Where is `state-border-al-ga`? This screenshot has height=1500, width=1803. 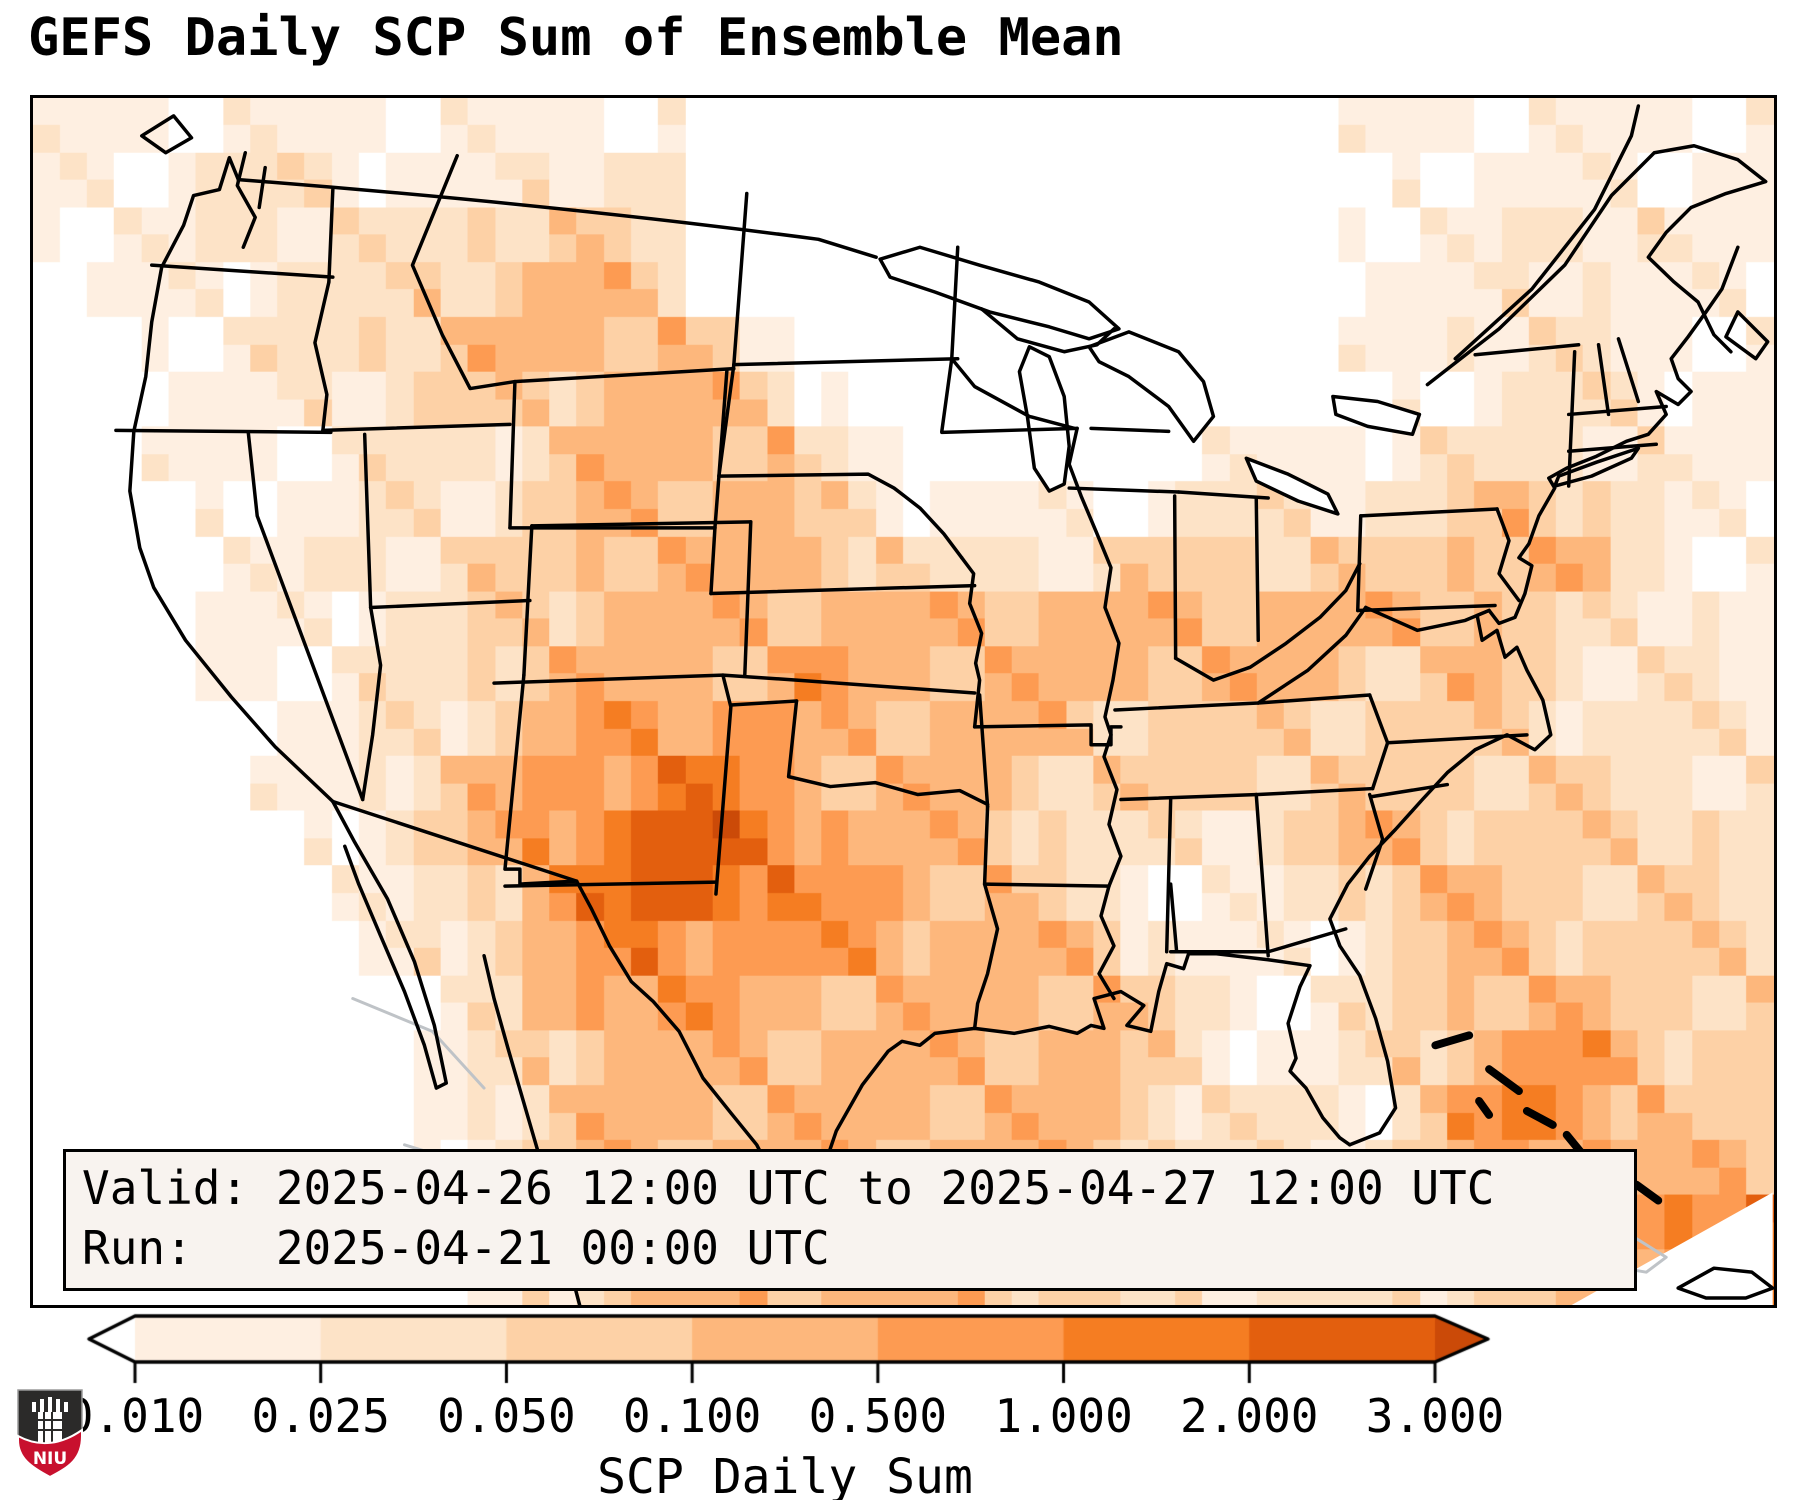
state-border-al-ga is located at coordinates (1262, 875).